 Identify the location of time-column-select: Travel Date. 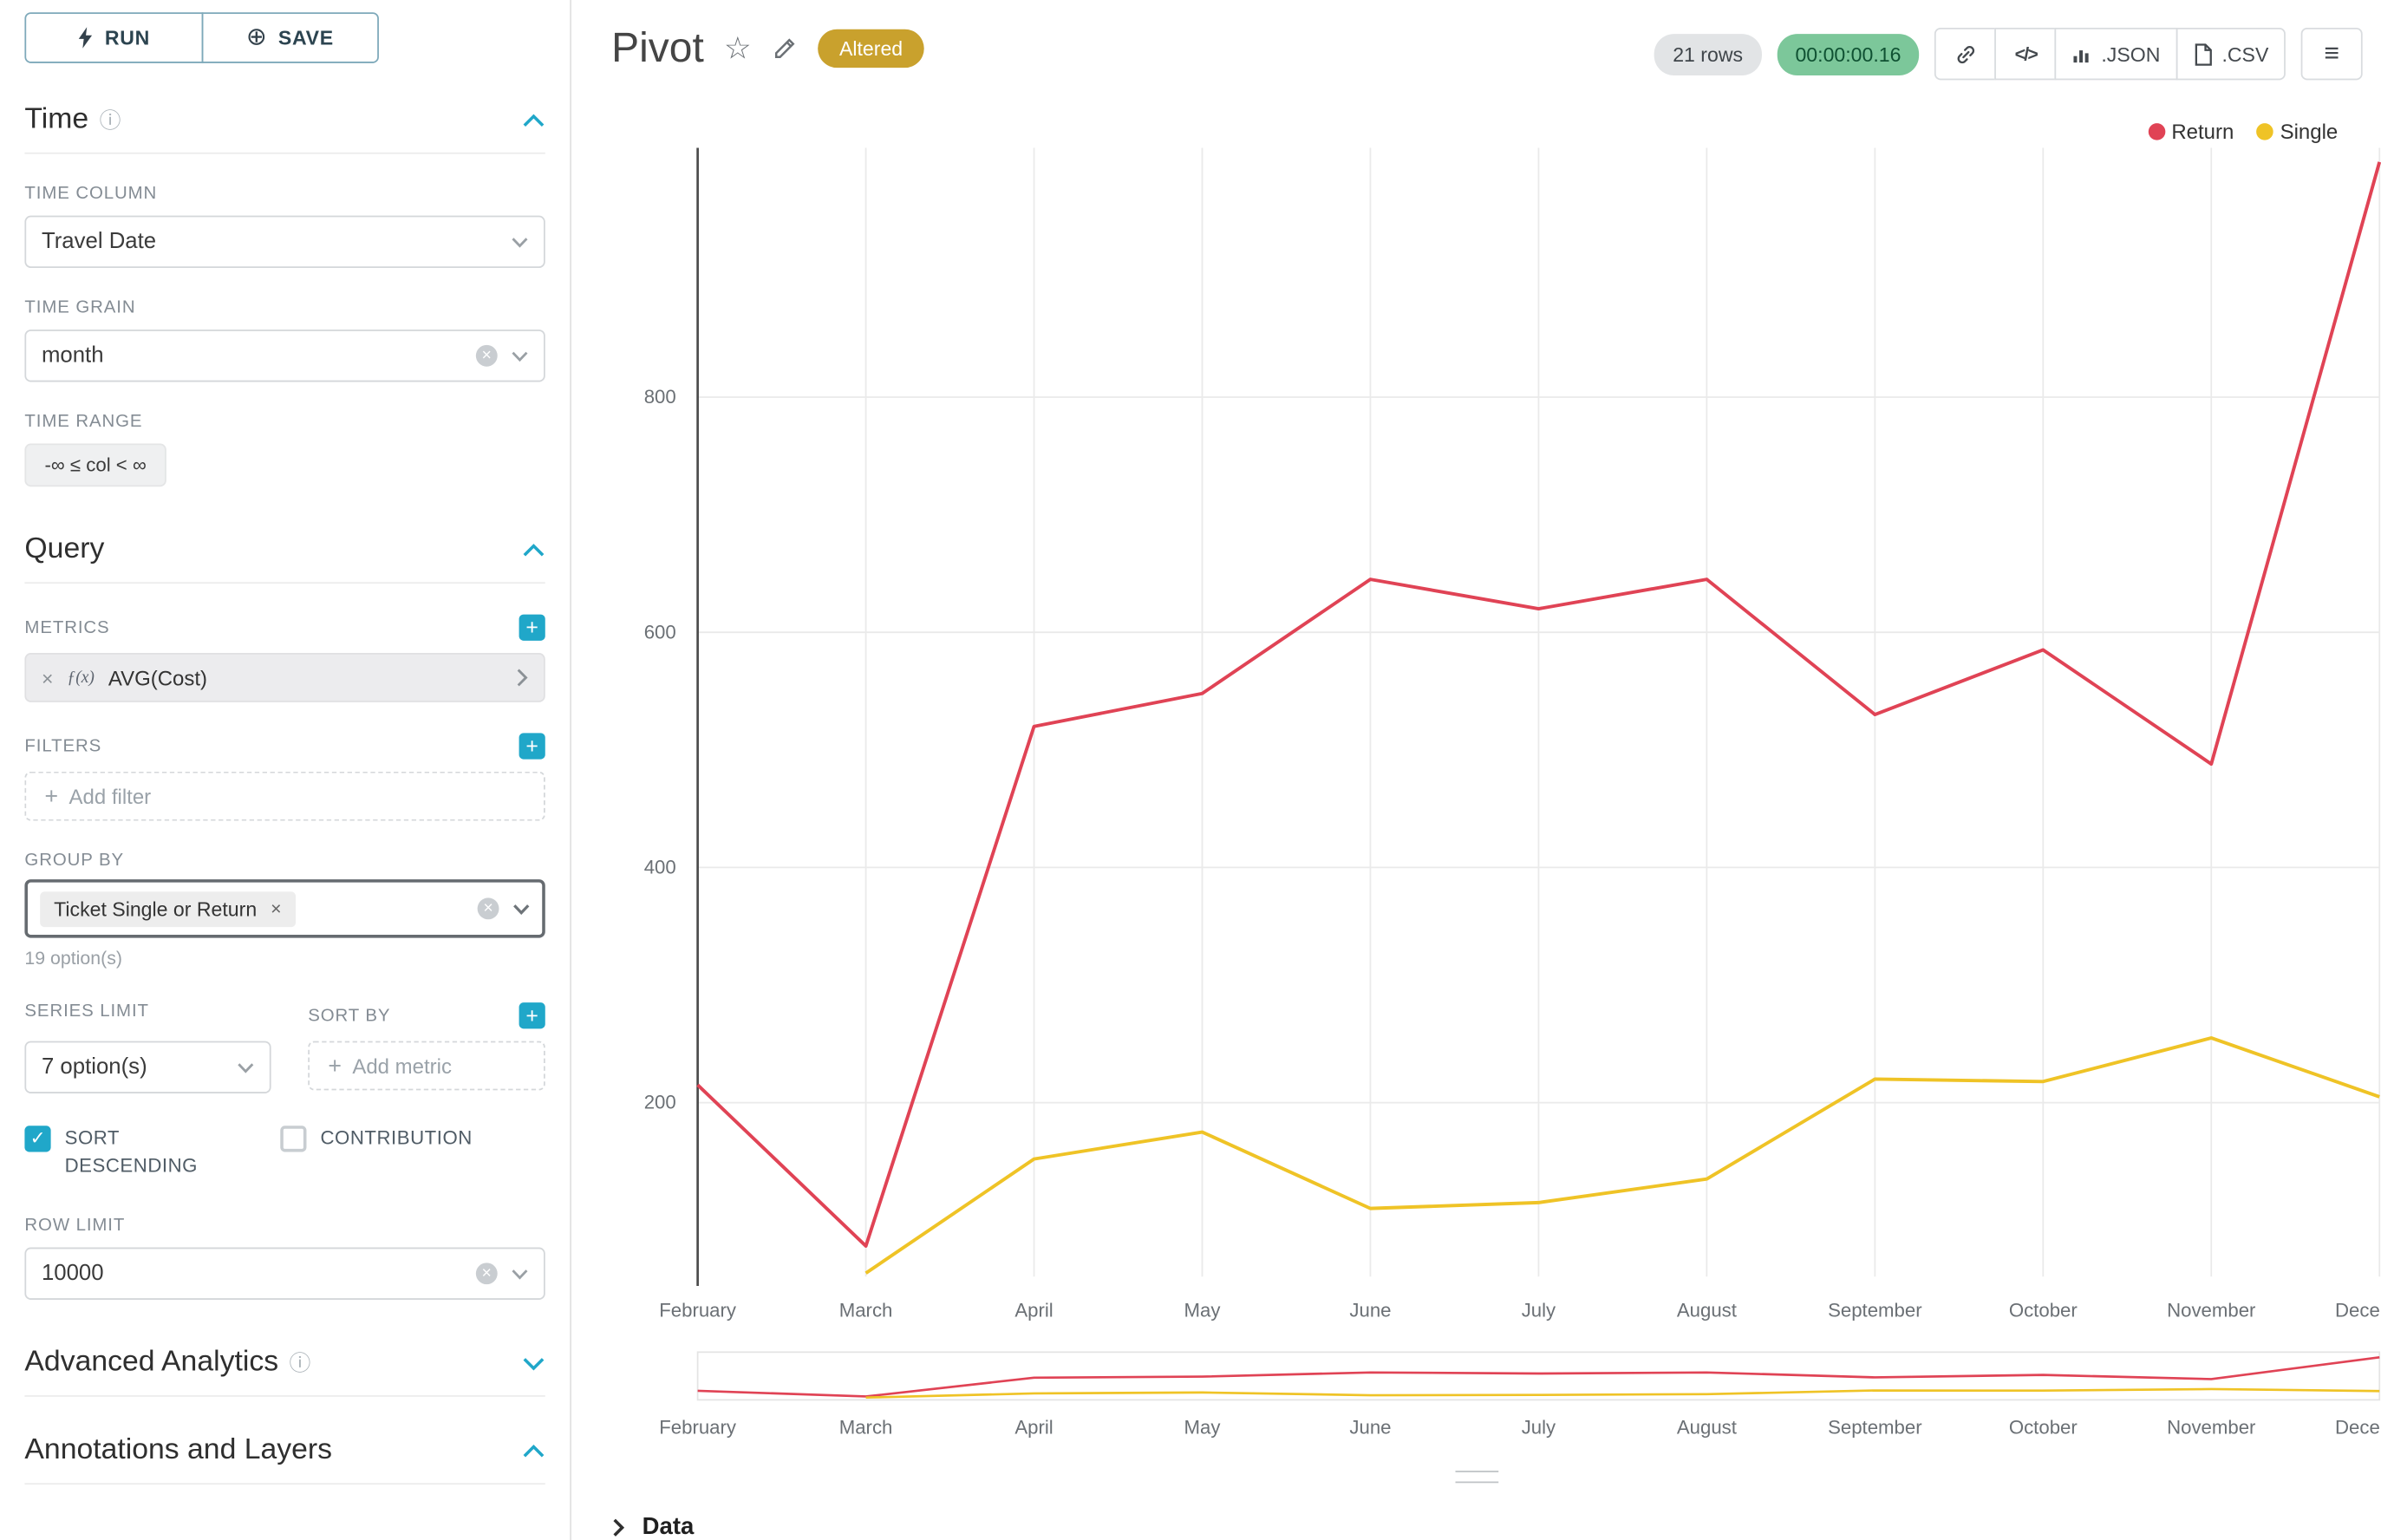
(285, 242).